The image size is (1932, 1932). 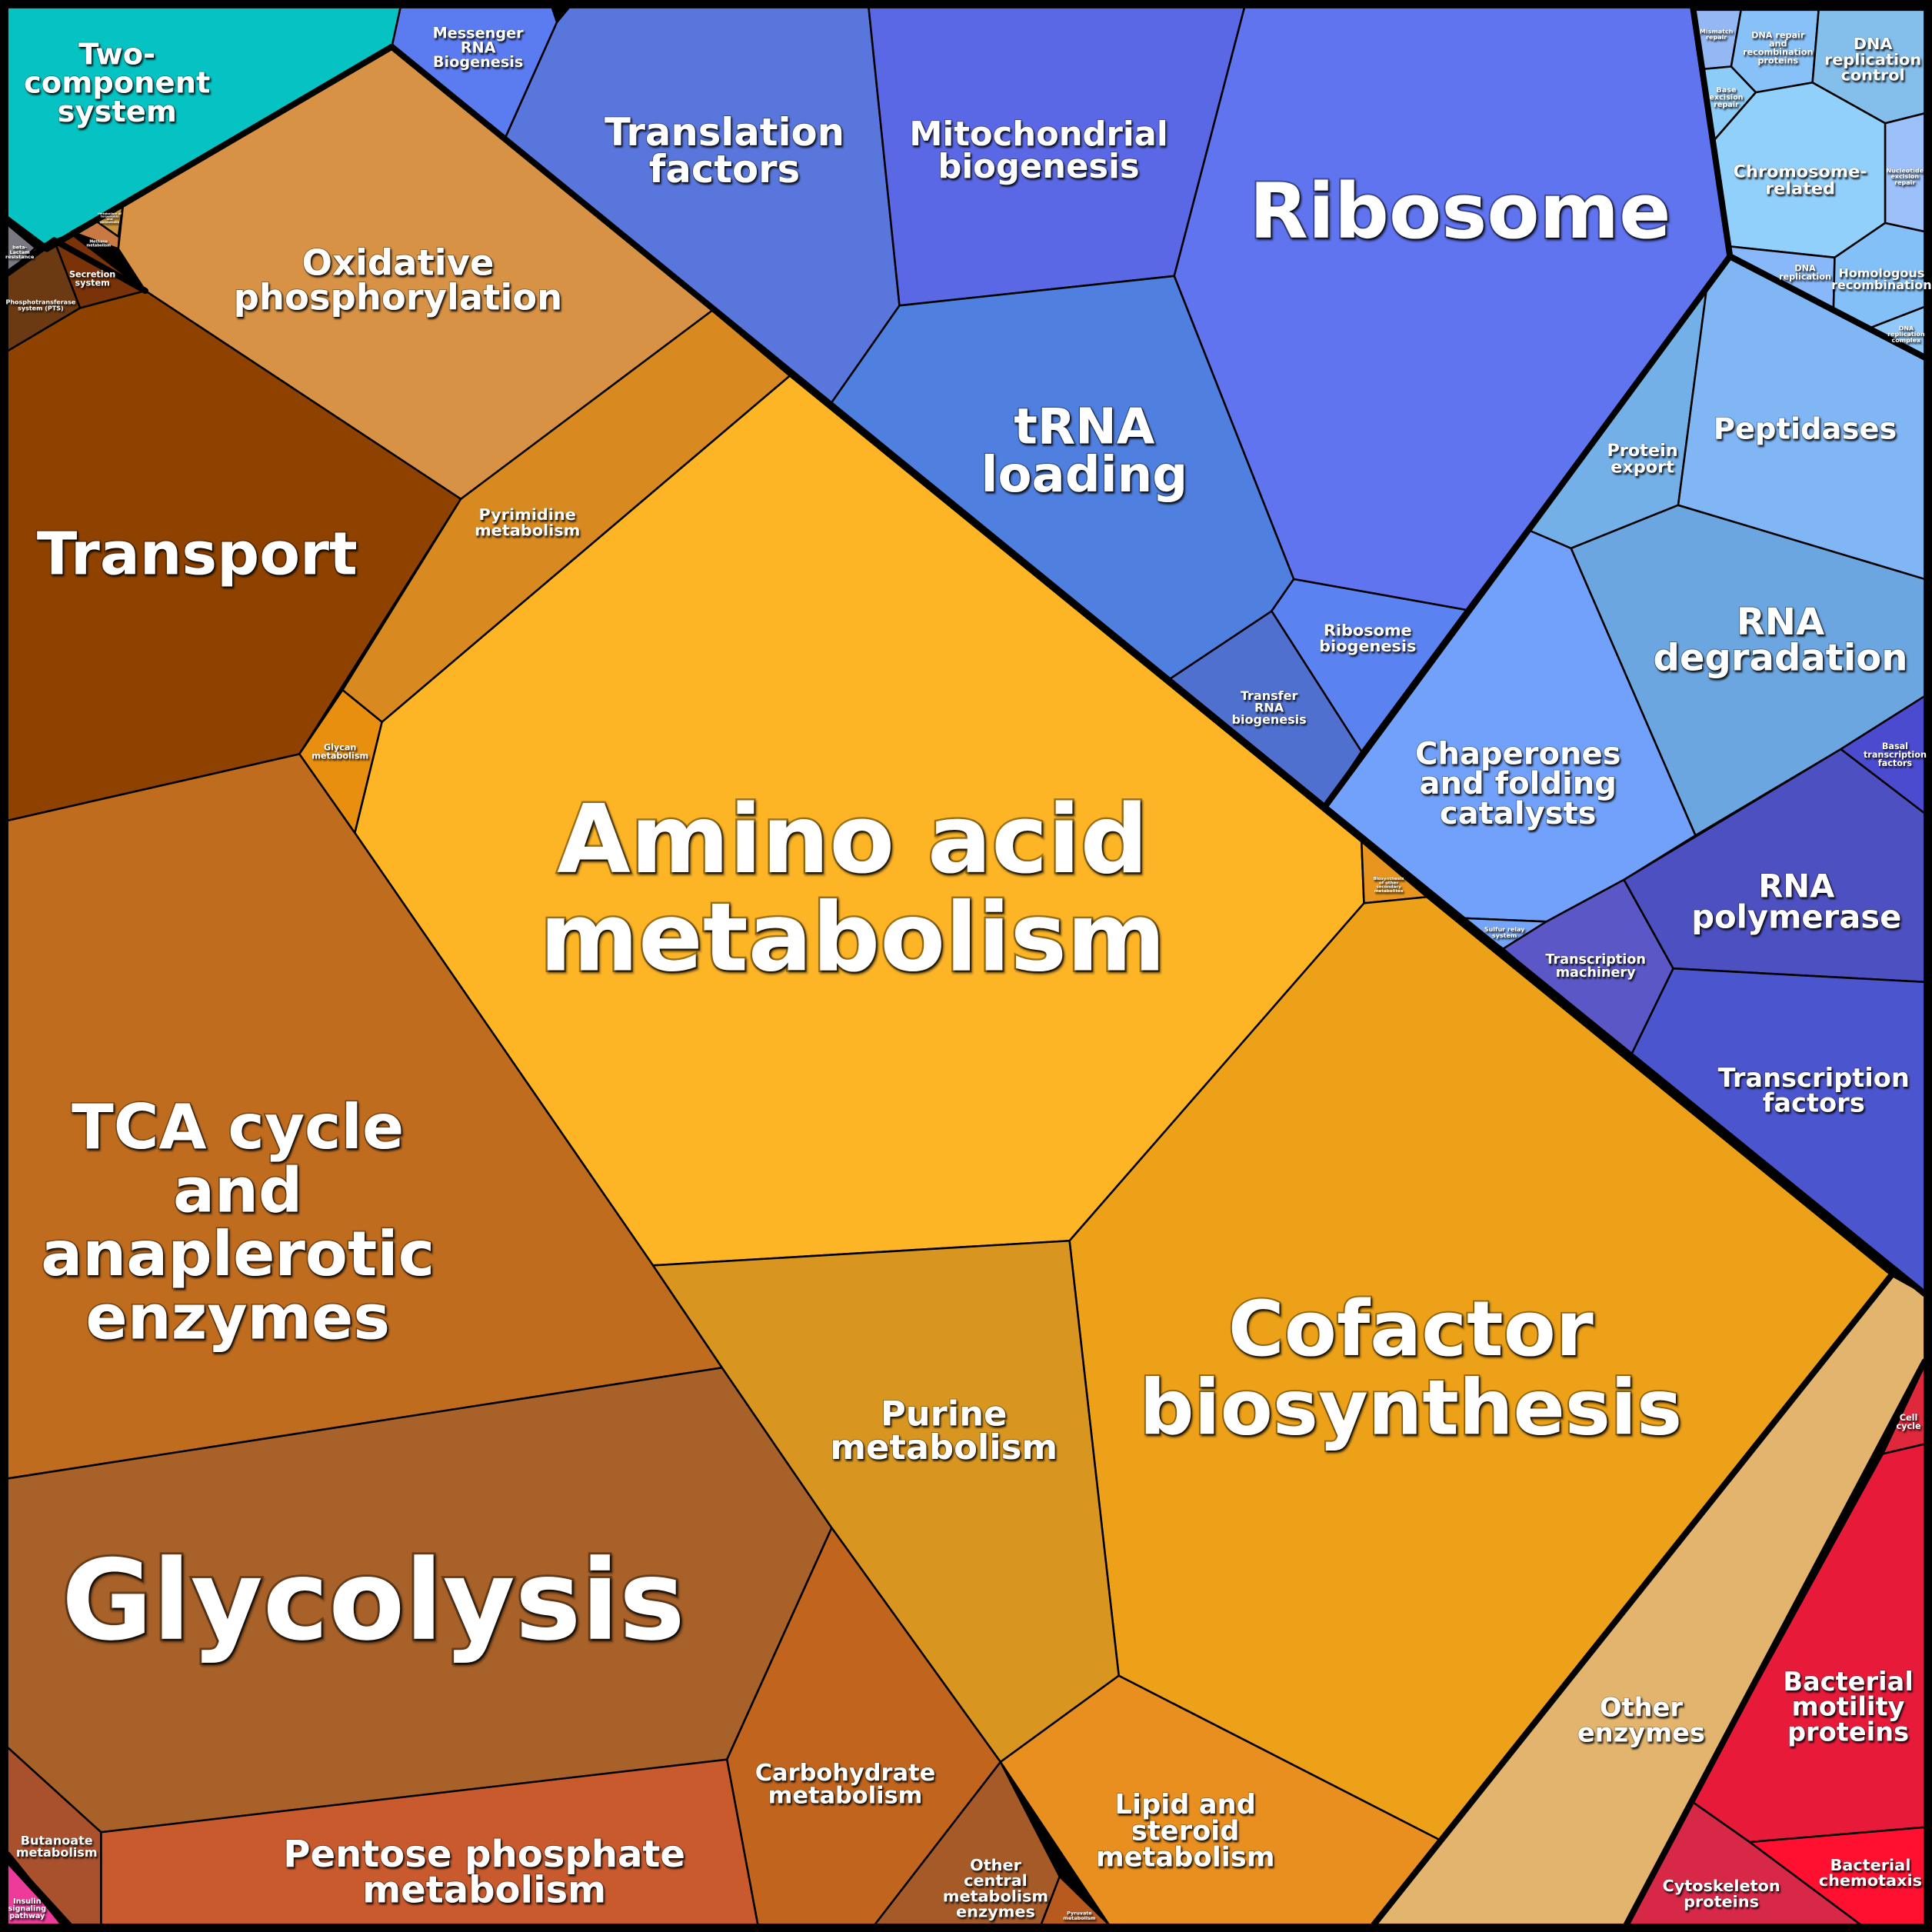 I want to click on label-pyruvate-metabolism: Pyruvate metabolism, so click(x=1079, y=1915).